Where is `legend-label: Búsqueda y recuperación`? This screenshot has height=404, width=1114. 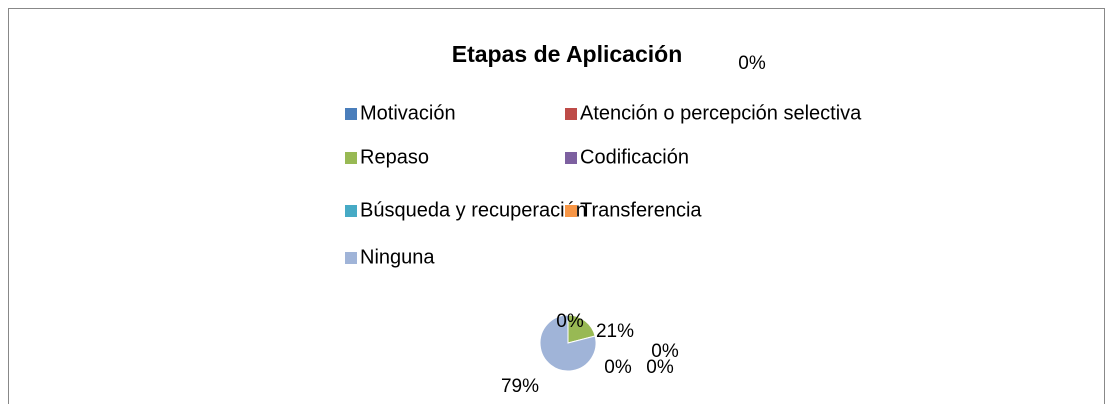 legend-label: Búsqueda y recuperación is located at coordinates (473, 210).